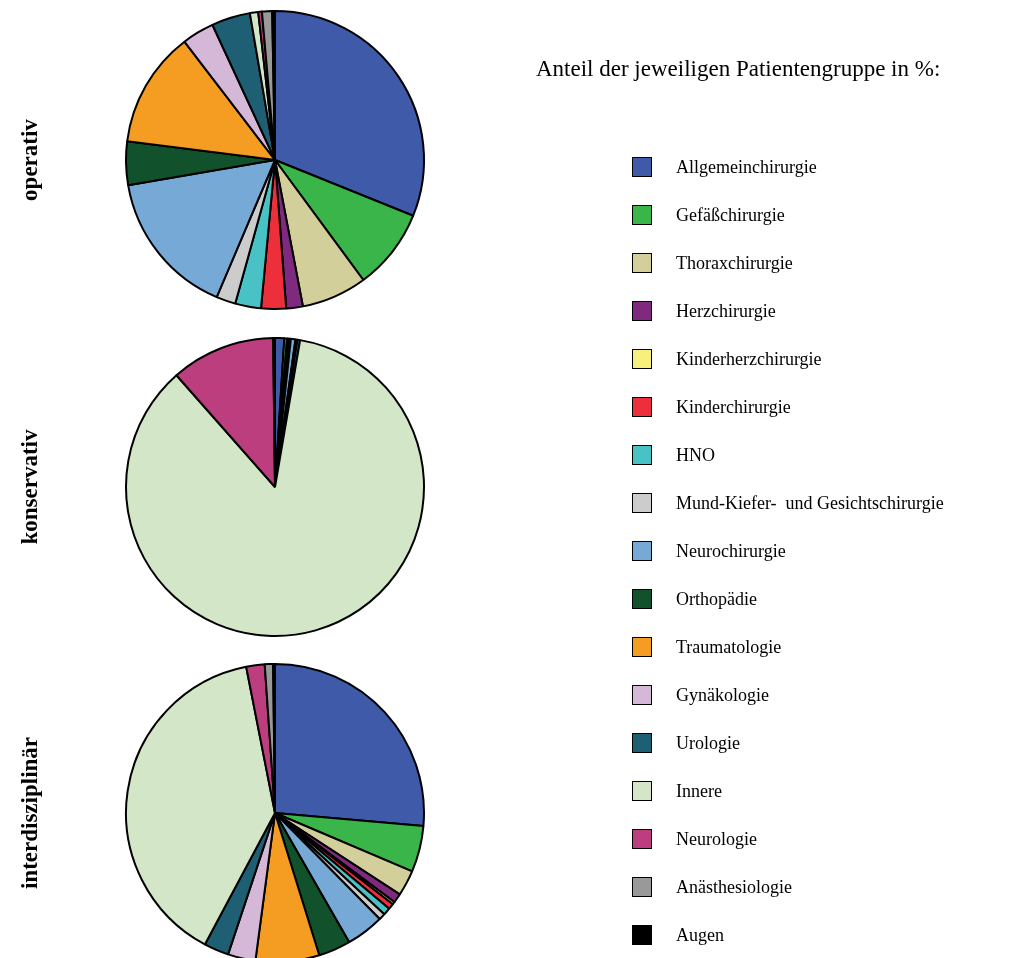 The image size is (1016, 958). I want to click on legend-label: Urologie, so click(708, 743).